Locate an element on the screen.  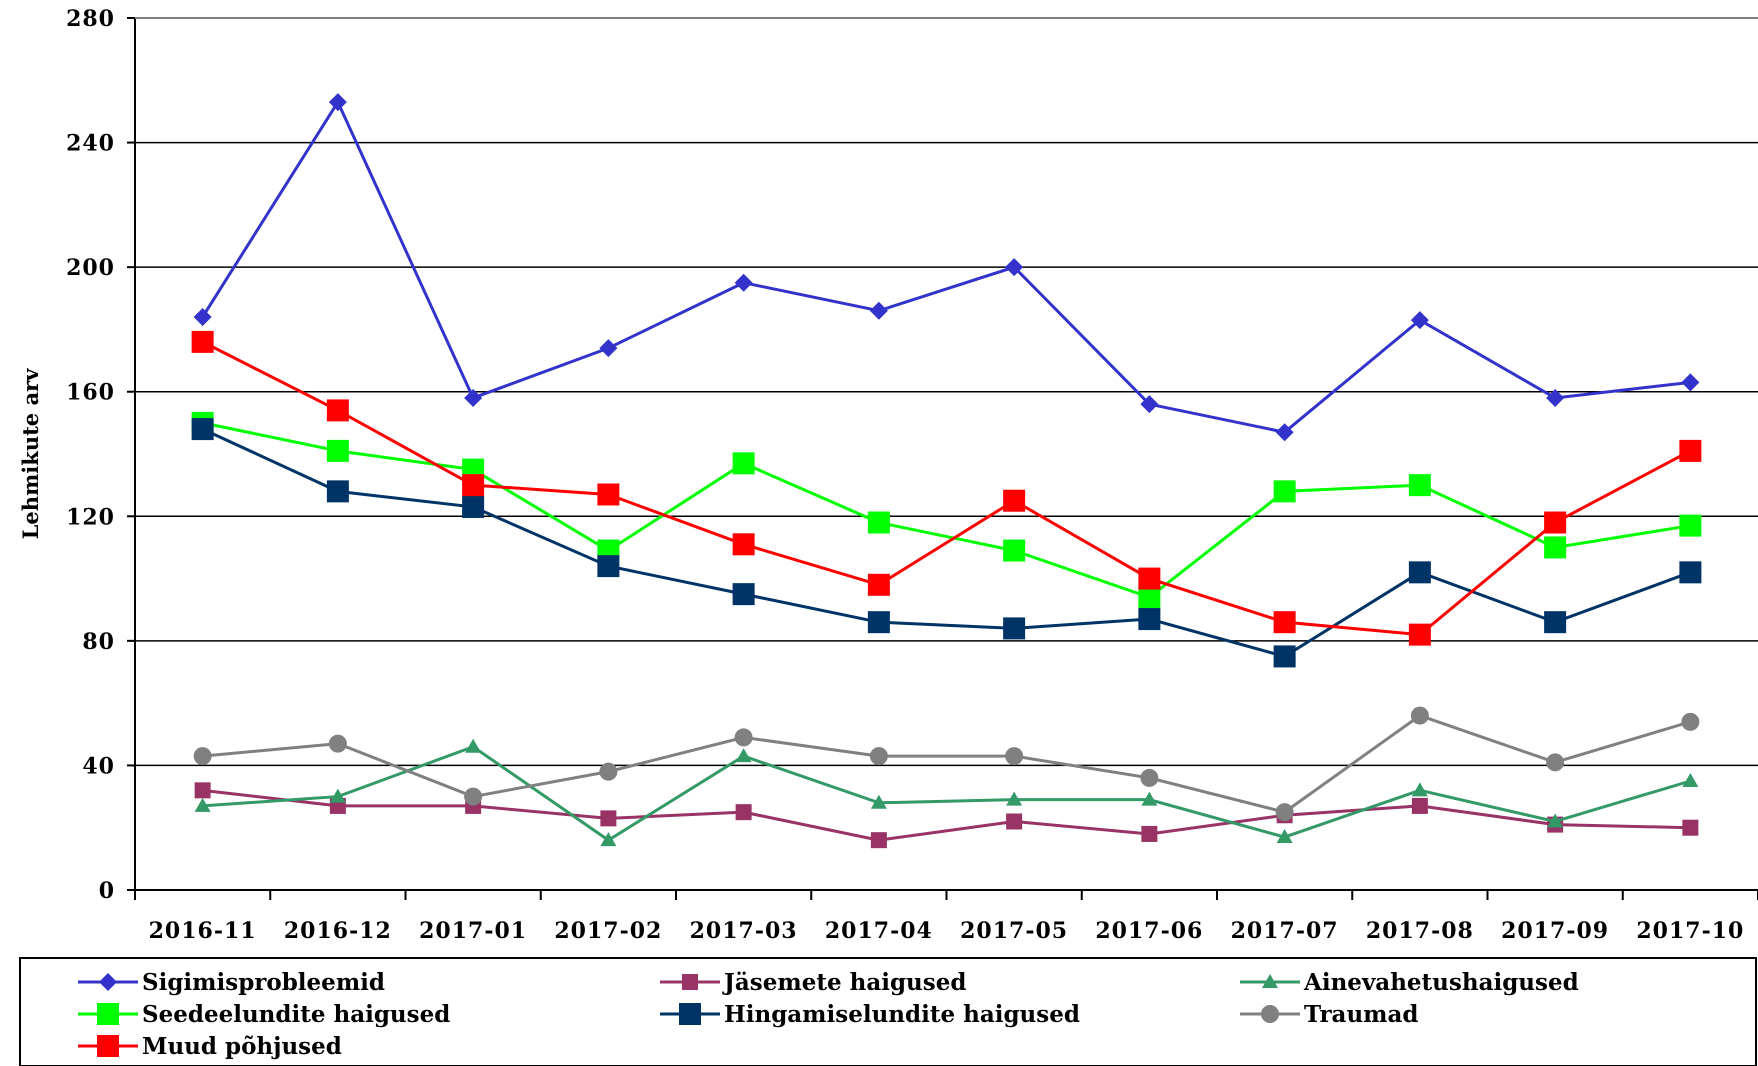
legend-label: Jäsemete haigused is located at coordinates (844, 982).